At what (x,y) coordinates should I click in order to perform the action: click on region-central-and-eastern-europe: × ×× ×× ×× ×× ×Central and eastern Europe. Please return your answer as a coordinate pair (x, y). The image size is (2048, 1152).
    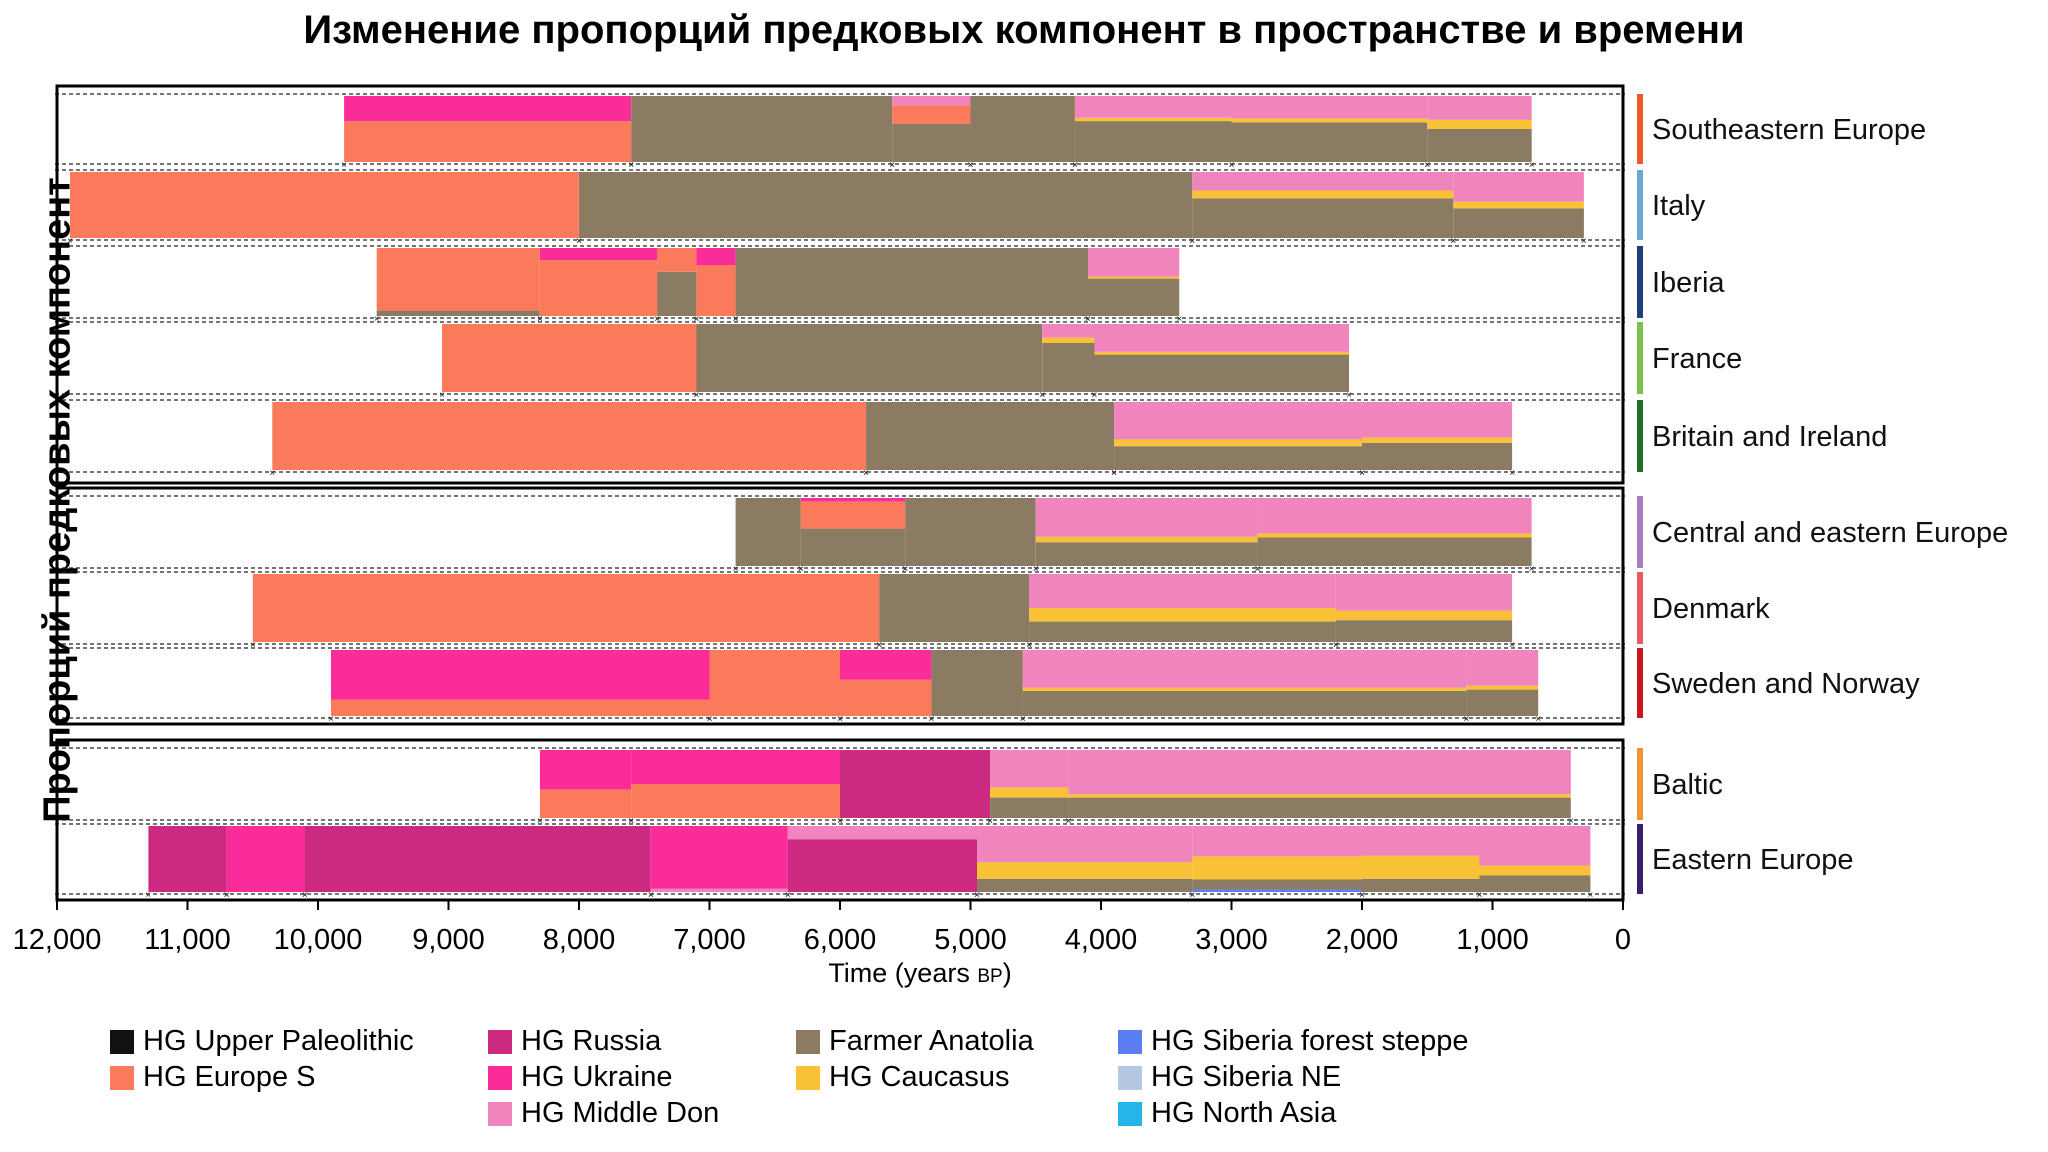
    Looking at the image, I should click on (1031, 535).